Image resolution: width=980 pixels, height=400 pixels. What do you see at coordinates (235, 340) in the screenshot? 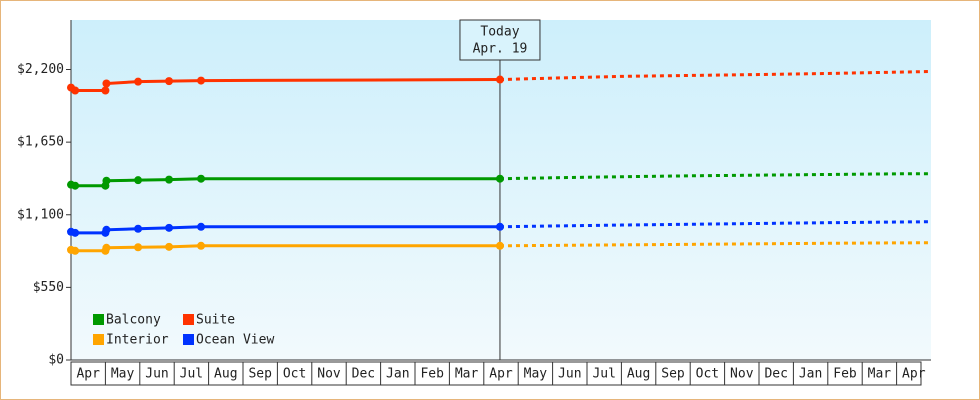
I see `legend-label: Ocean View` at bounding box center [235, 340].